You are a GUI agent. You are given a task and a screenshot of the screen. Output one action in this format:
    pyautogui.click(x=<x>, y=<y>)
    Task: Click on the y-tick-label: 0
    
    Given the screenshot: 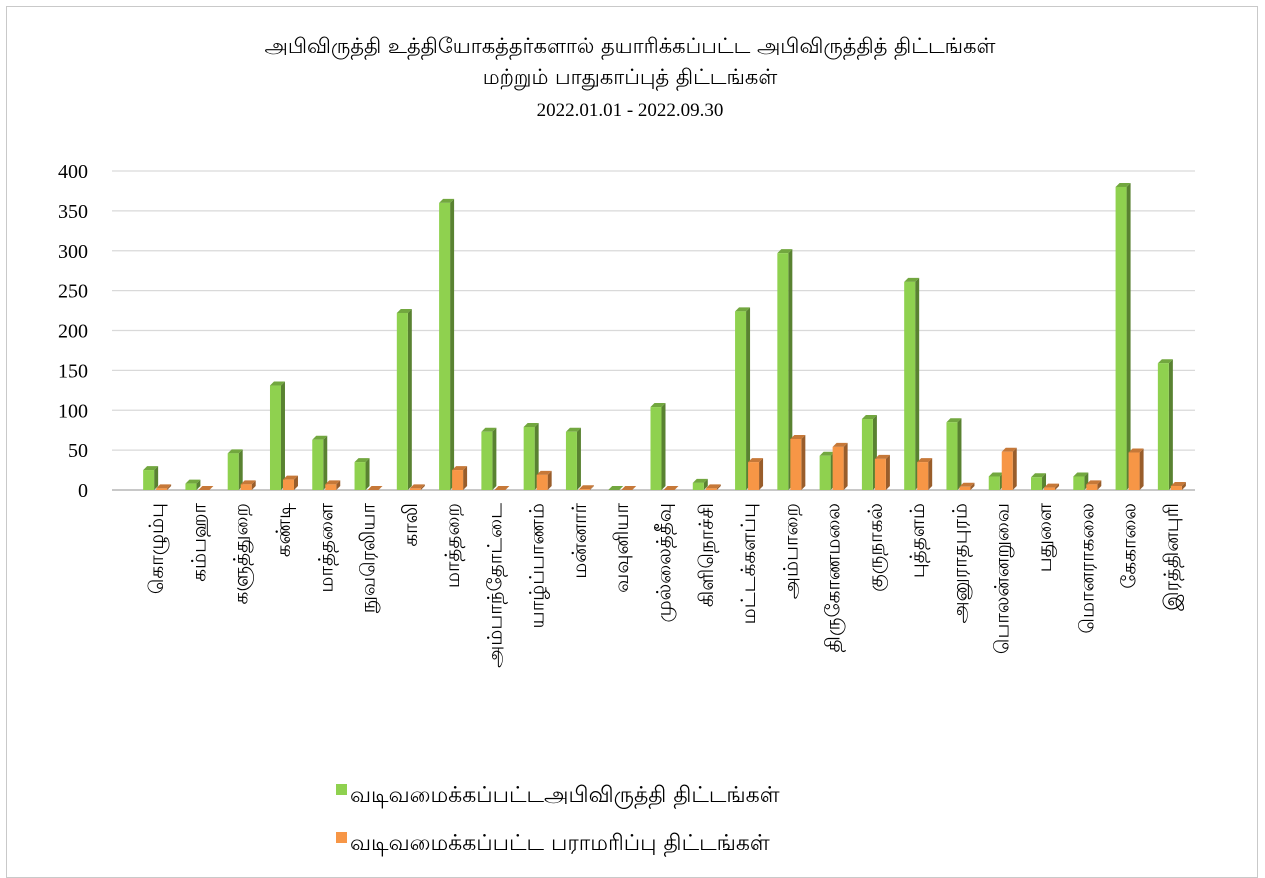 What is the action you would take?
    pyautogui.click(x=83, y=491)
    